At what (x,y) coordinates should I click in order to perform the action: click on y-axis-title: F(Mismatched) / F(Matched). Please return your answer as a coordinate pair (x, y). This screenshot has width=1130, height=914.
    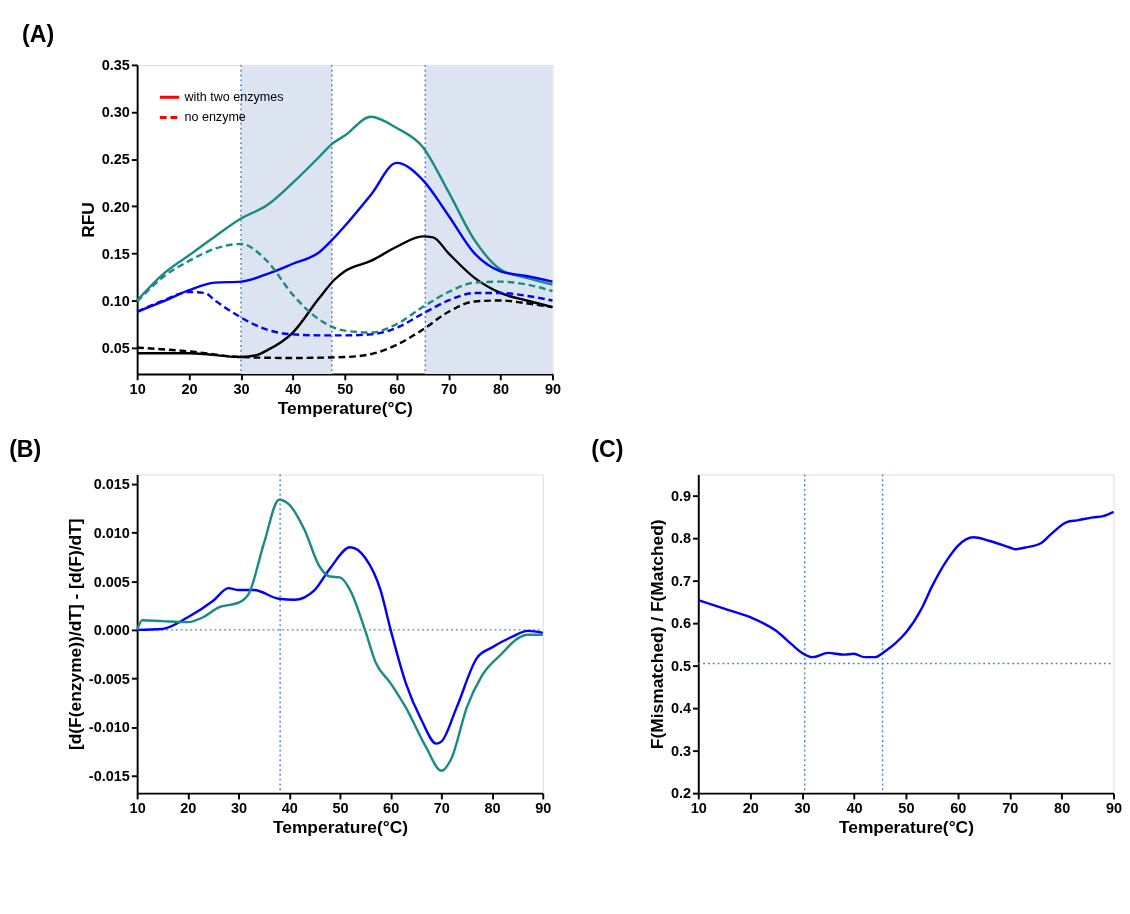
    Looking at the image, I should click on (657, 634).